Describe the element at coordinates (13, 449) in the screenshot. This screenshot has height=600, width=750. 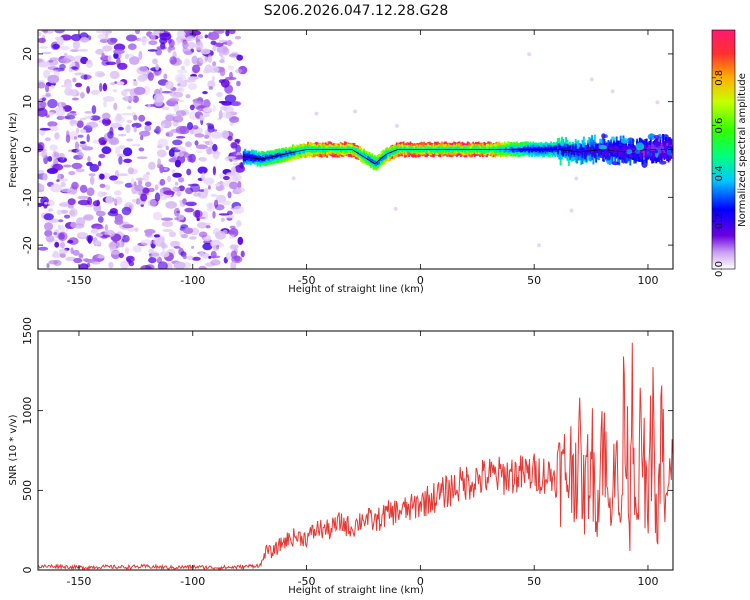
I see `snr-y-label: SNR (10 * v/v)` at that location.